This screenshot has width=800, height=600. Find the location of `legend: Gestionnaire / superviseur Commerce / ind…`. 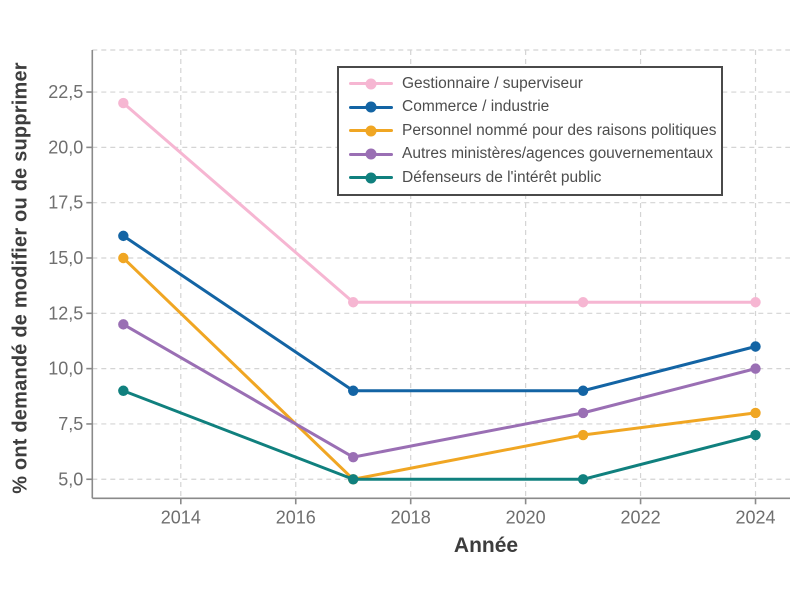

legend: Gestionnaire / superviseur Commerce / ind… is located at coordinates (530, 131).